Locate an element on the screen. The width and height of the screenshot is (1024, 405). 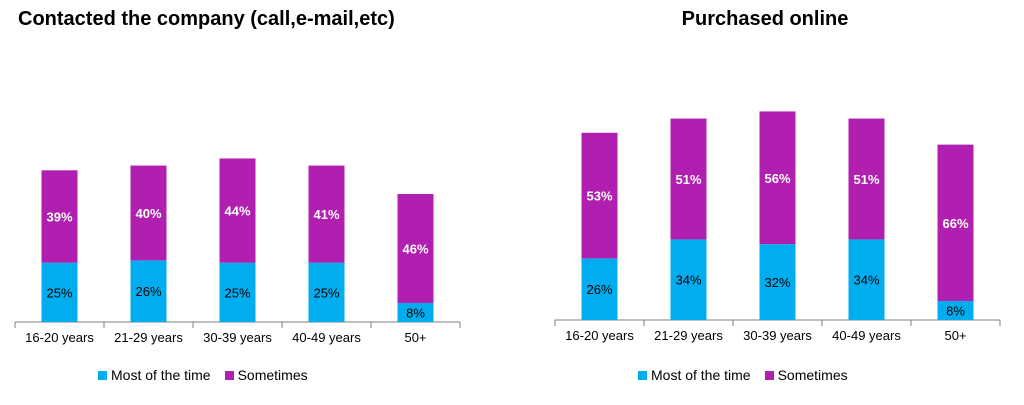
data-label-sometimes: 39% is located at coordinates (59, 217).